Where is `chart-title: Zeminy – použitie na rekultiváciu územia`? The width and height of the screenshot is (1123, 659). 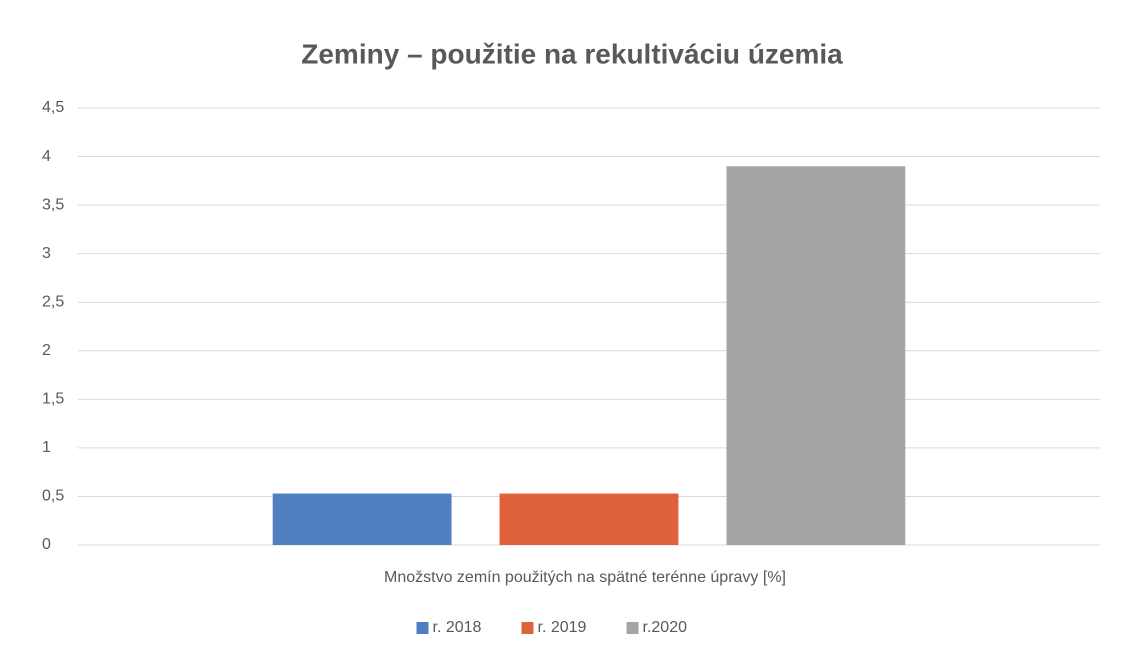 chart-title: Zeminy – použitie na rekultiváciu územia is located at coordinates (572, 53).